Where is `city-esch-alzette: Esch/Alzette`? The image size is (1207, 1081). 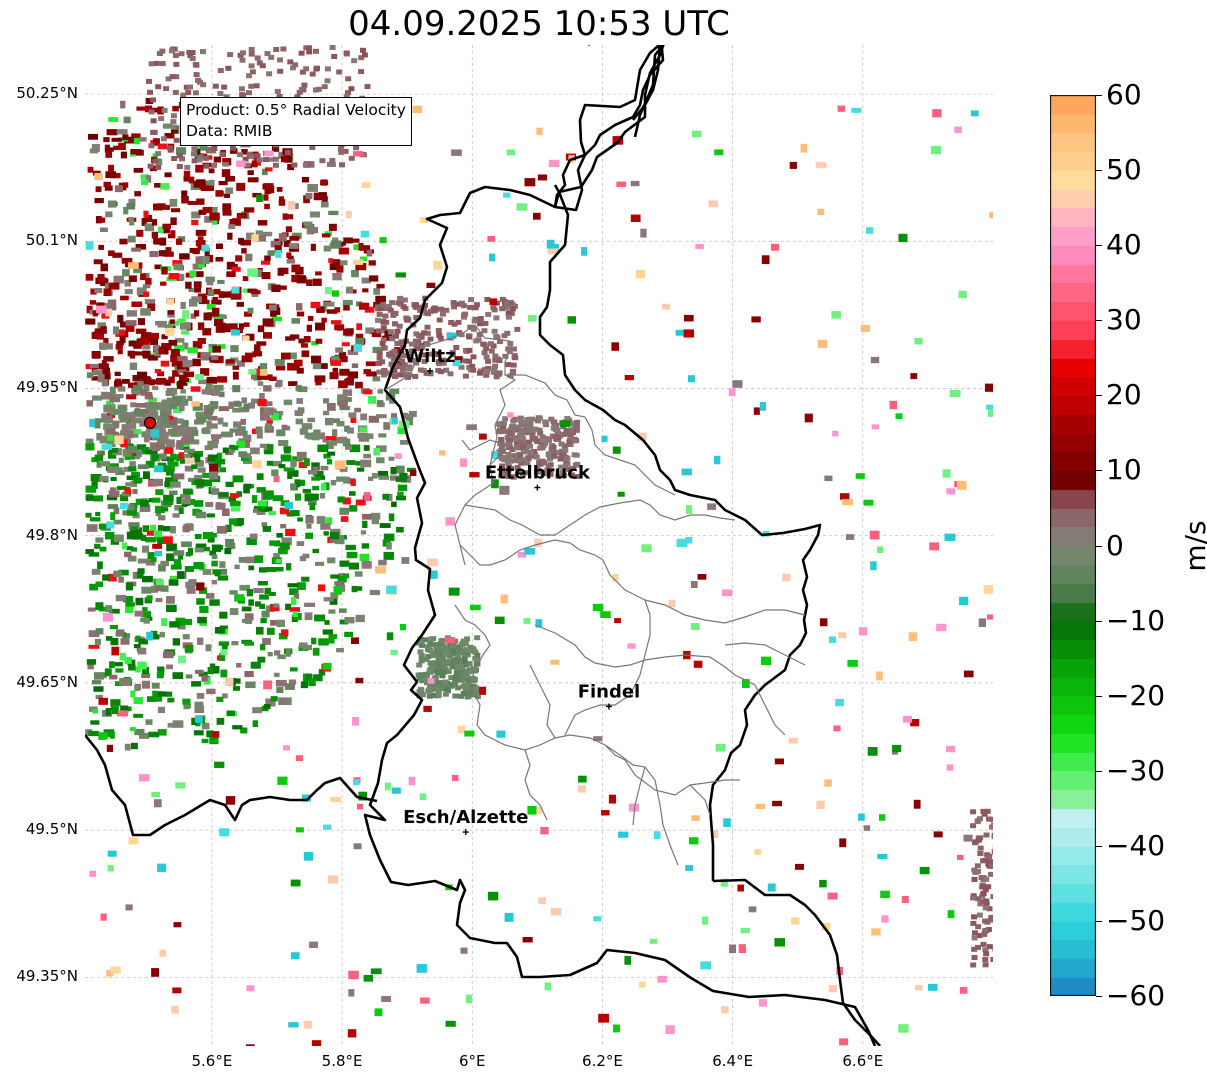
city-esch-alzette: Esch/Alzette is located at coordinates (465, 821).